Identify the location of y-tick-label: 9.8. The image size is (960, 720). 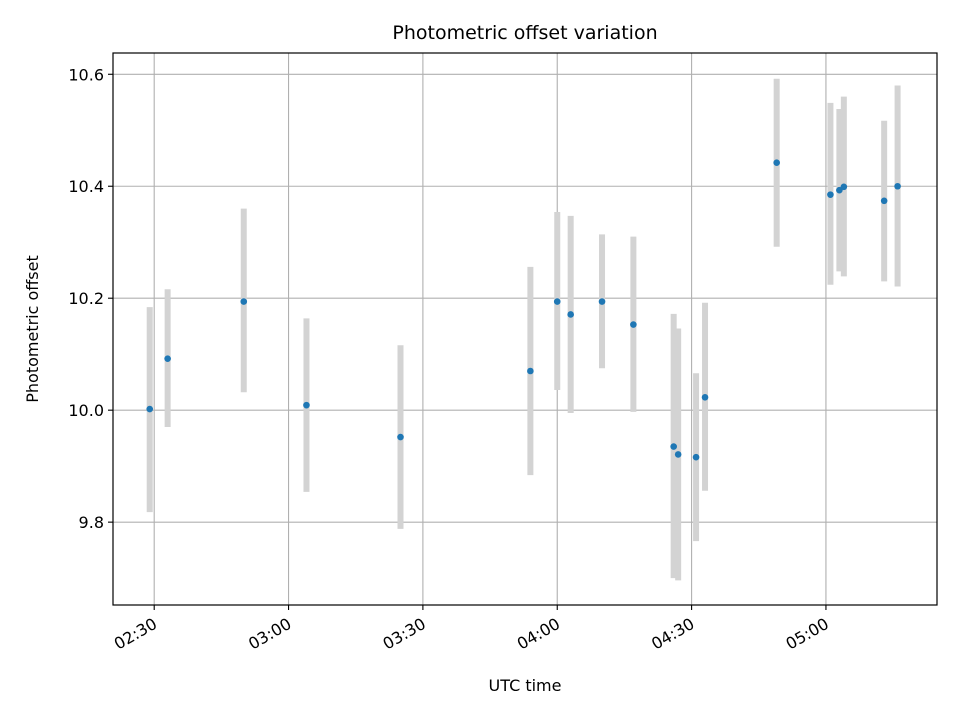
(91, 522).